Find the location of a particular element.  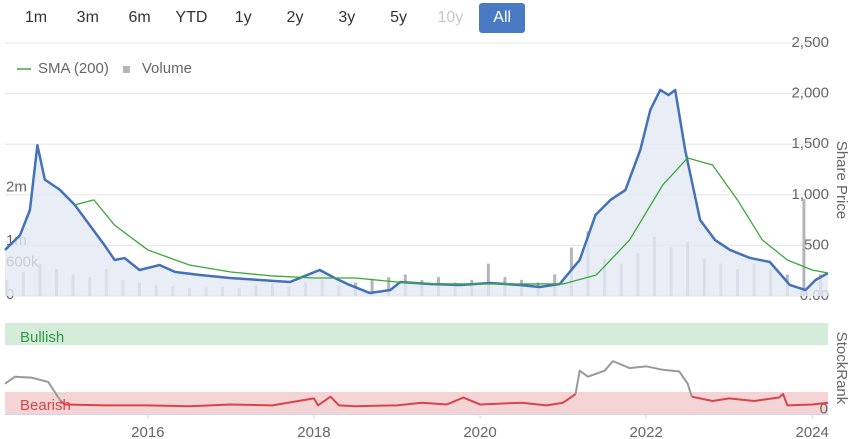

y2-tick-label: 2m is located at coordinates (16, 186).